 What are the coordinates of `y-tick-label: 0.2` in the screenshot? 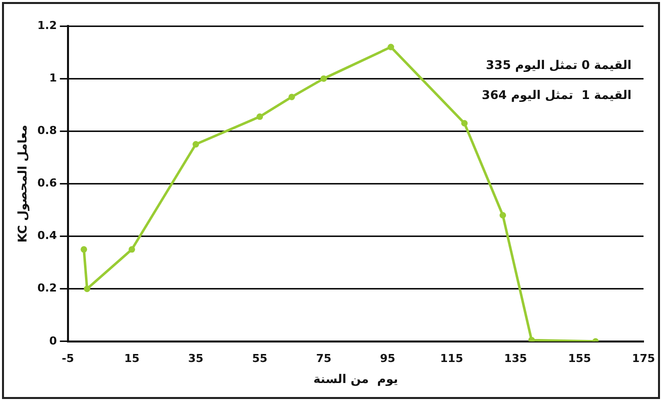 It's located at (47, 288).